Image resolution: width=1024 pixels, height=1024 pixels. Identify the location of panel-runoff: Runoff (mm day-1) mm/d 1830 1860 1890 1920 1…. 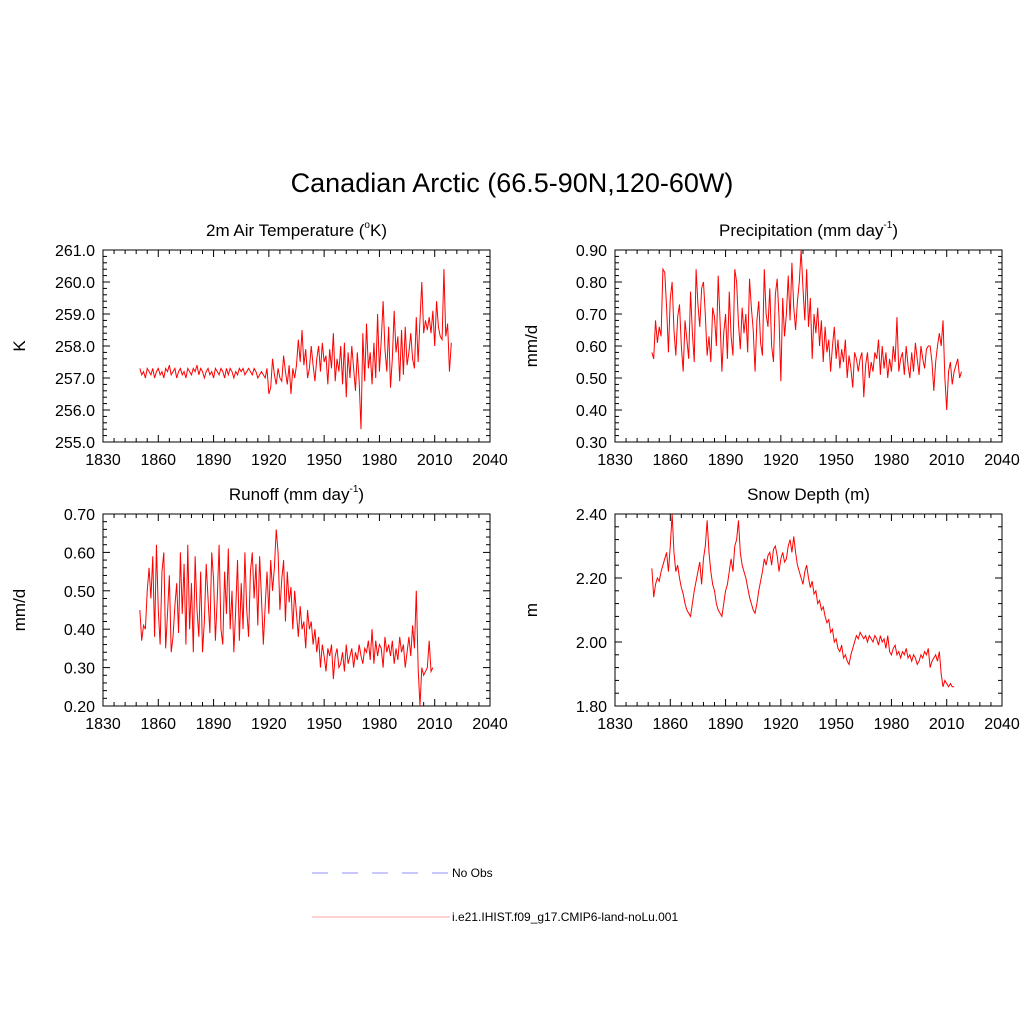
(259, 608).